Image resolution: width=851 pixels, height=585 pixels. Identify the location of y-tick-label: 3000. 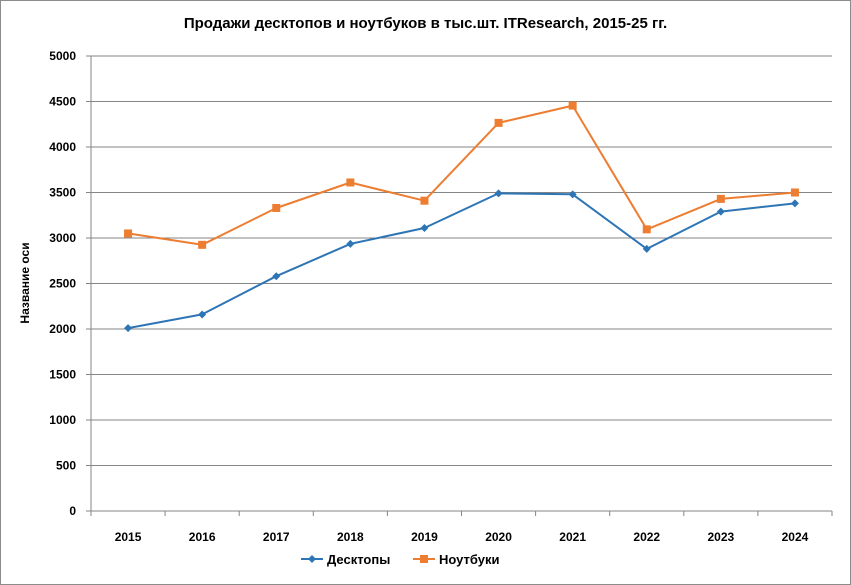
(62, 238).